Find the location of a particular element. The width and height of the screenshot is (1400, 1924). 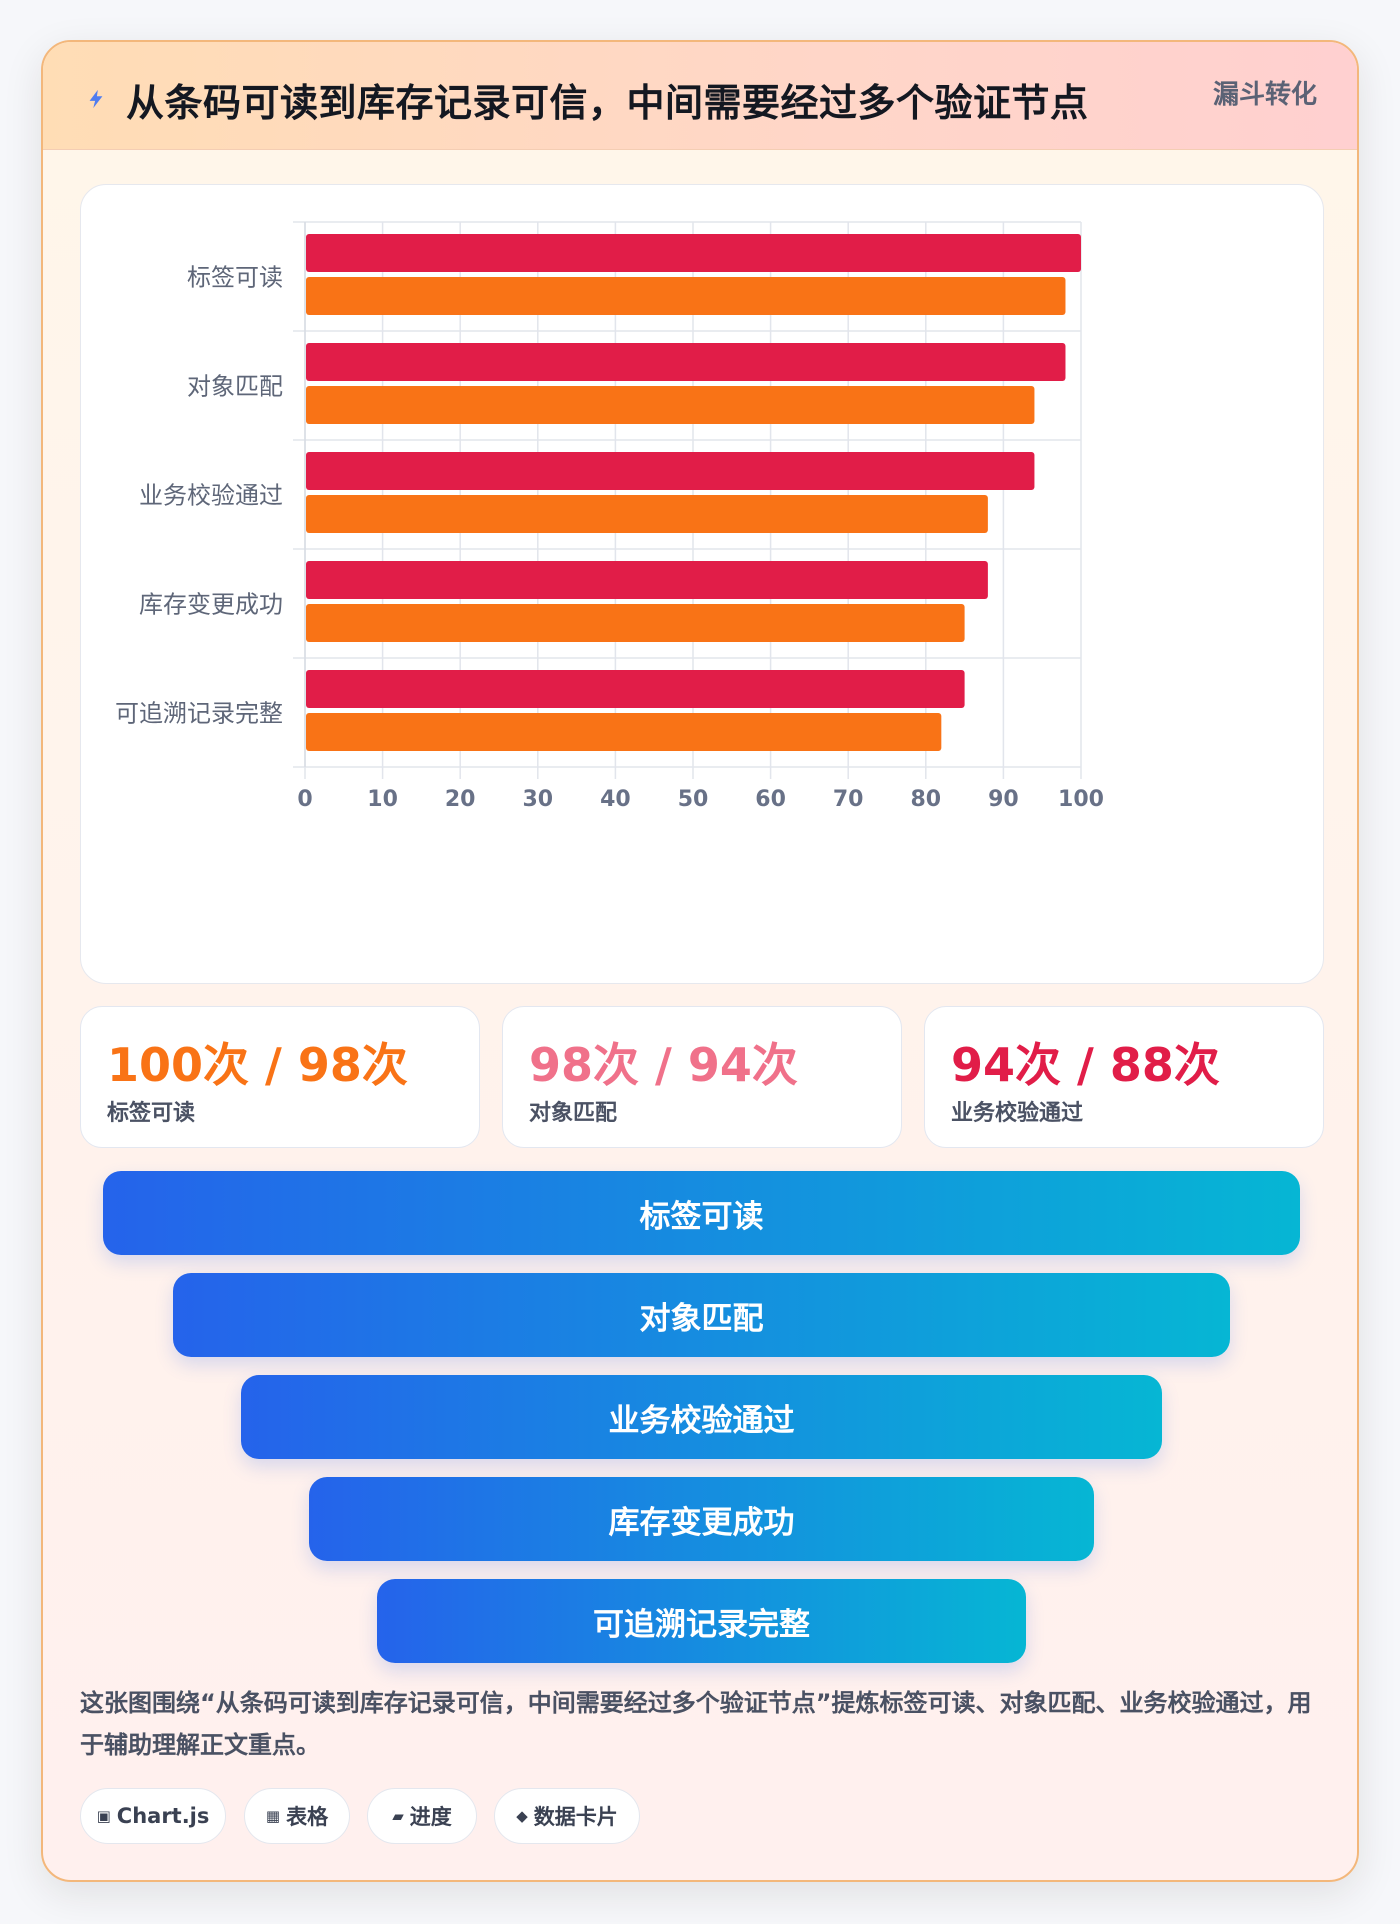

chip-table: ▦ 表格 is located at coordinates (297, 1816).